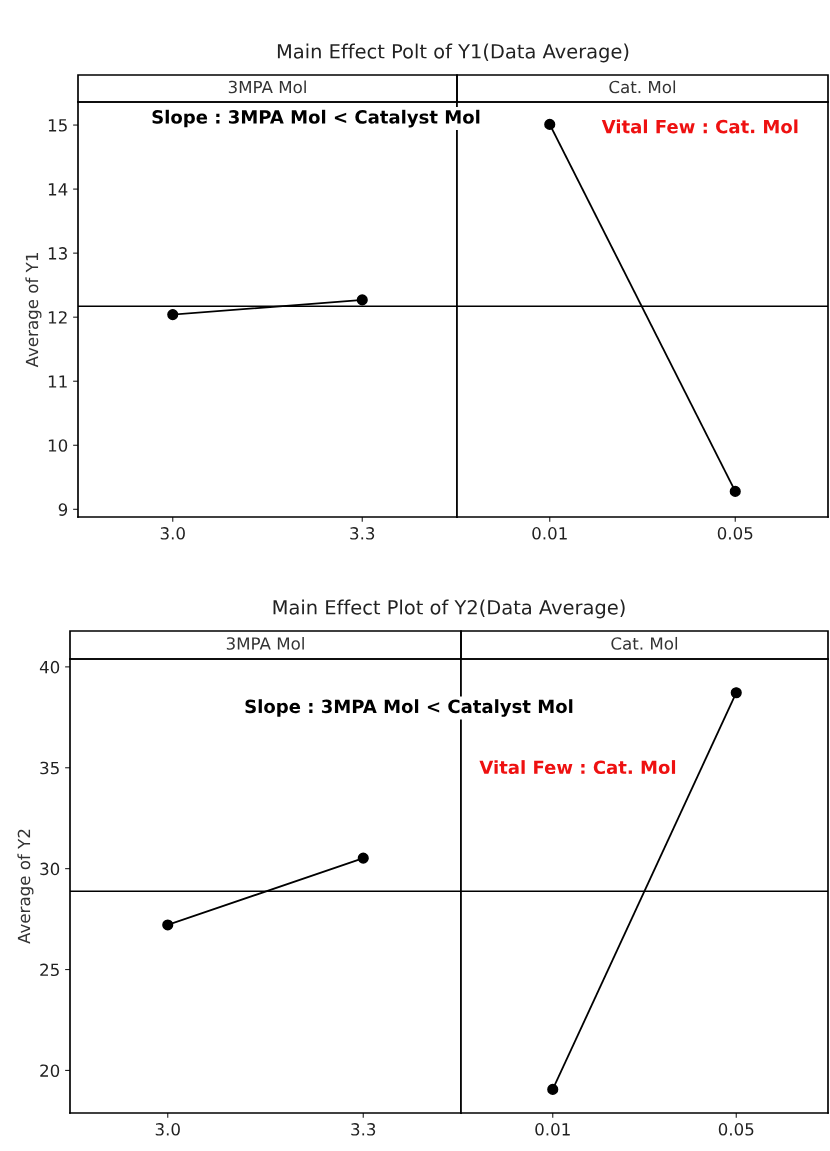 Image resolution: width=830 pixels, height=1151 pixels. Describe the element at coordinates (58, 445) in the screenshot. I see `y-tick-label: 10` at that location.